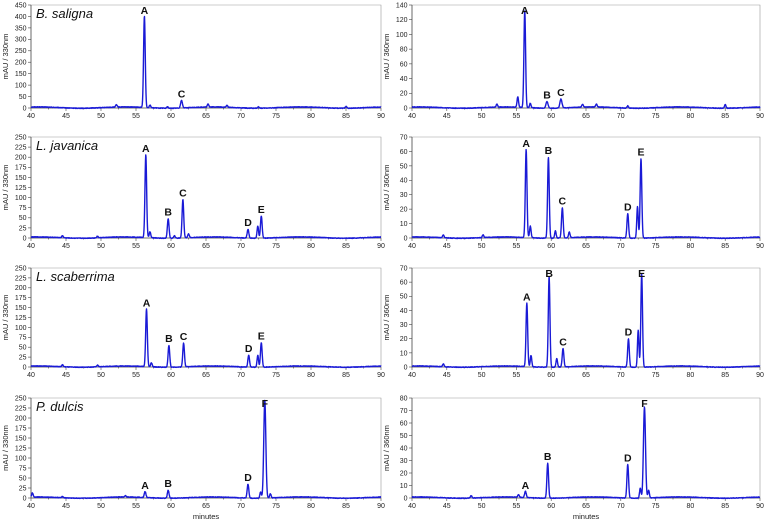 The width and height of the screenshot is (764, 529). Describe the element at coordinates (404, 473) in the screenshot. I see `y-tick-label: 20` at that location.